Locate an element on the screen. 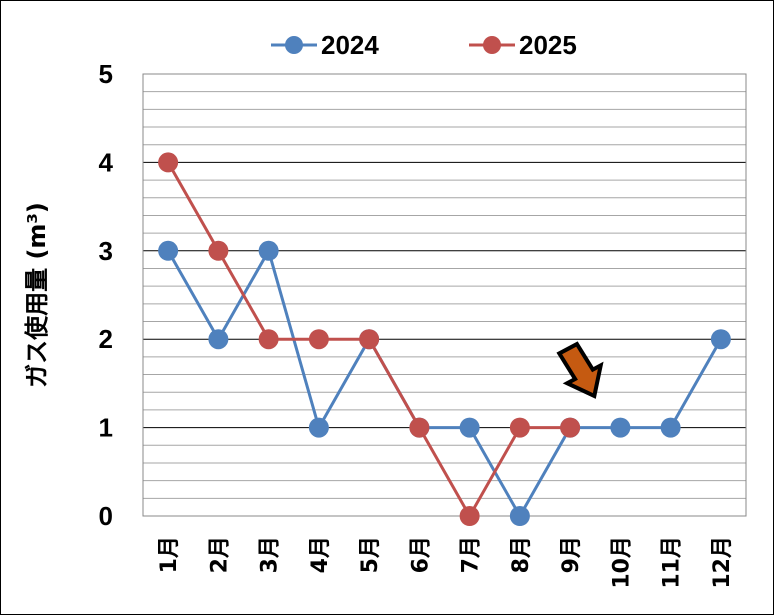  legend: 2024 2025 is located at coordinates (424, 45).